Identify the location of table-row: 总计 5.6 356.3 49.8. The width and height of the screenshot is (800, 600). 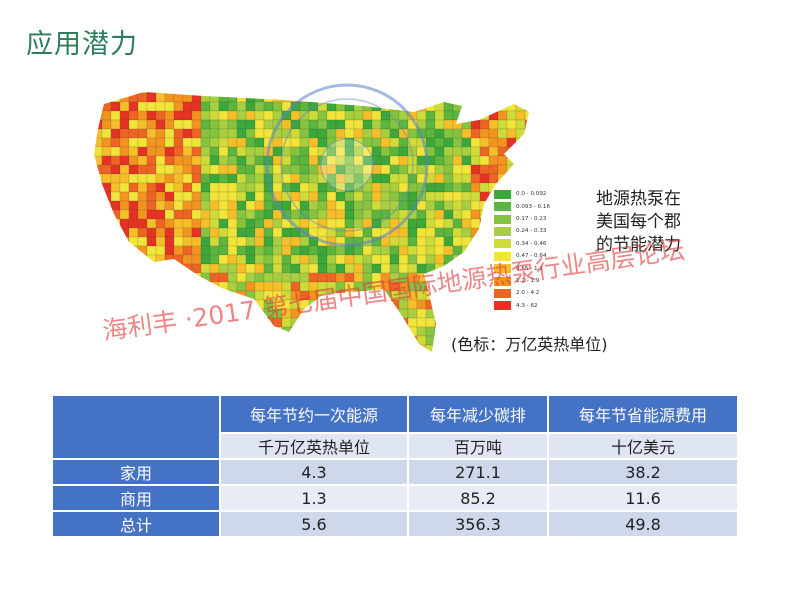
(395, 524).